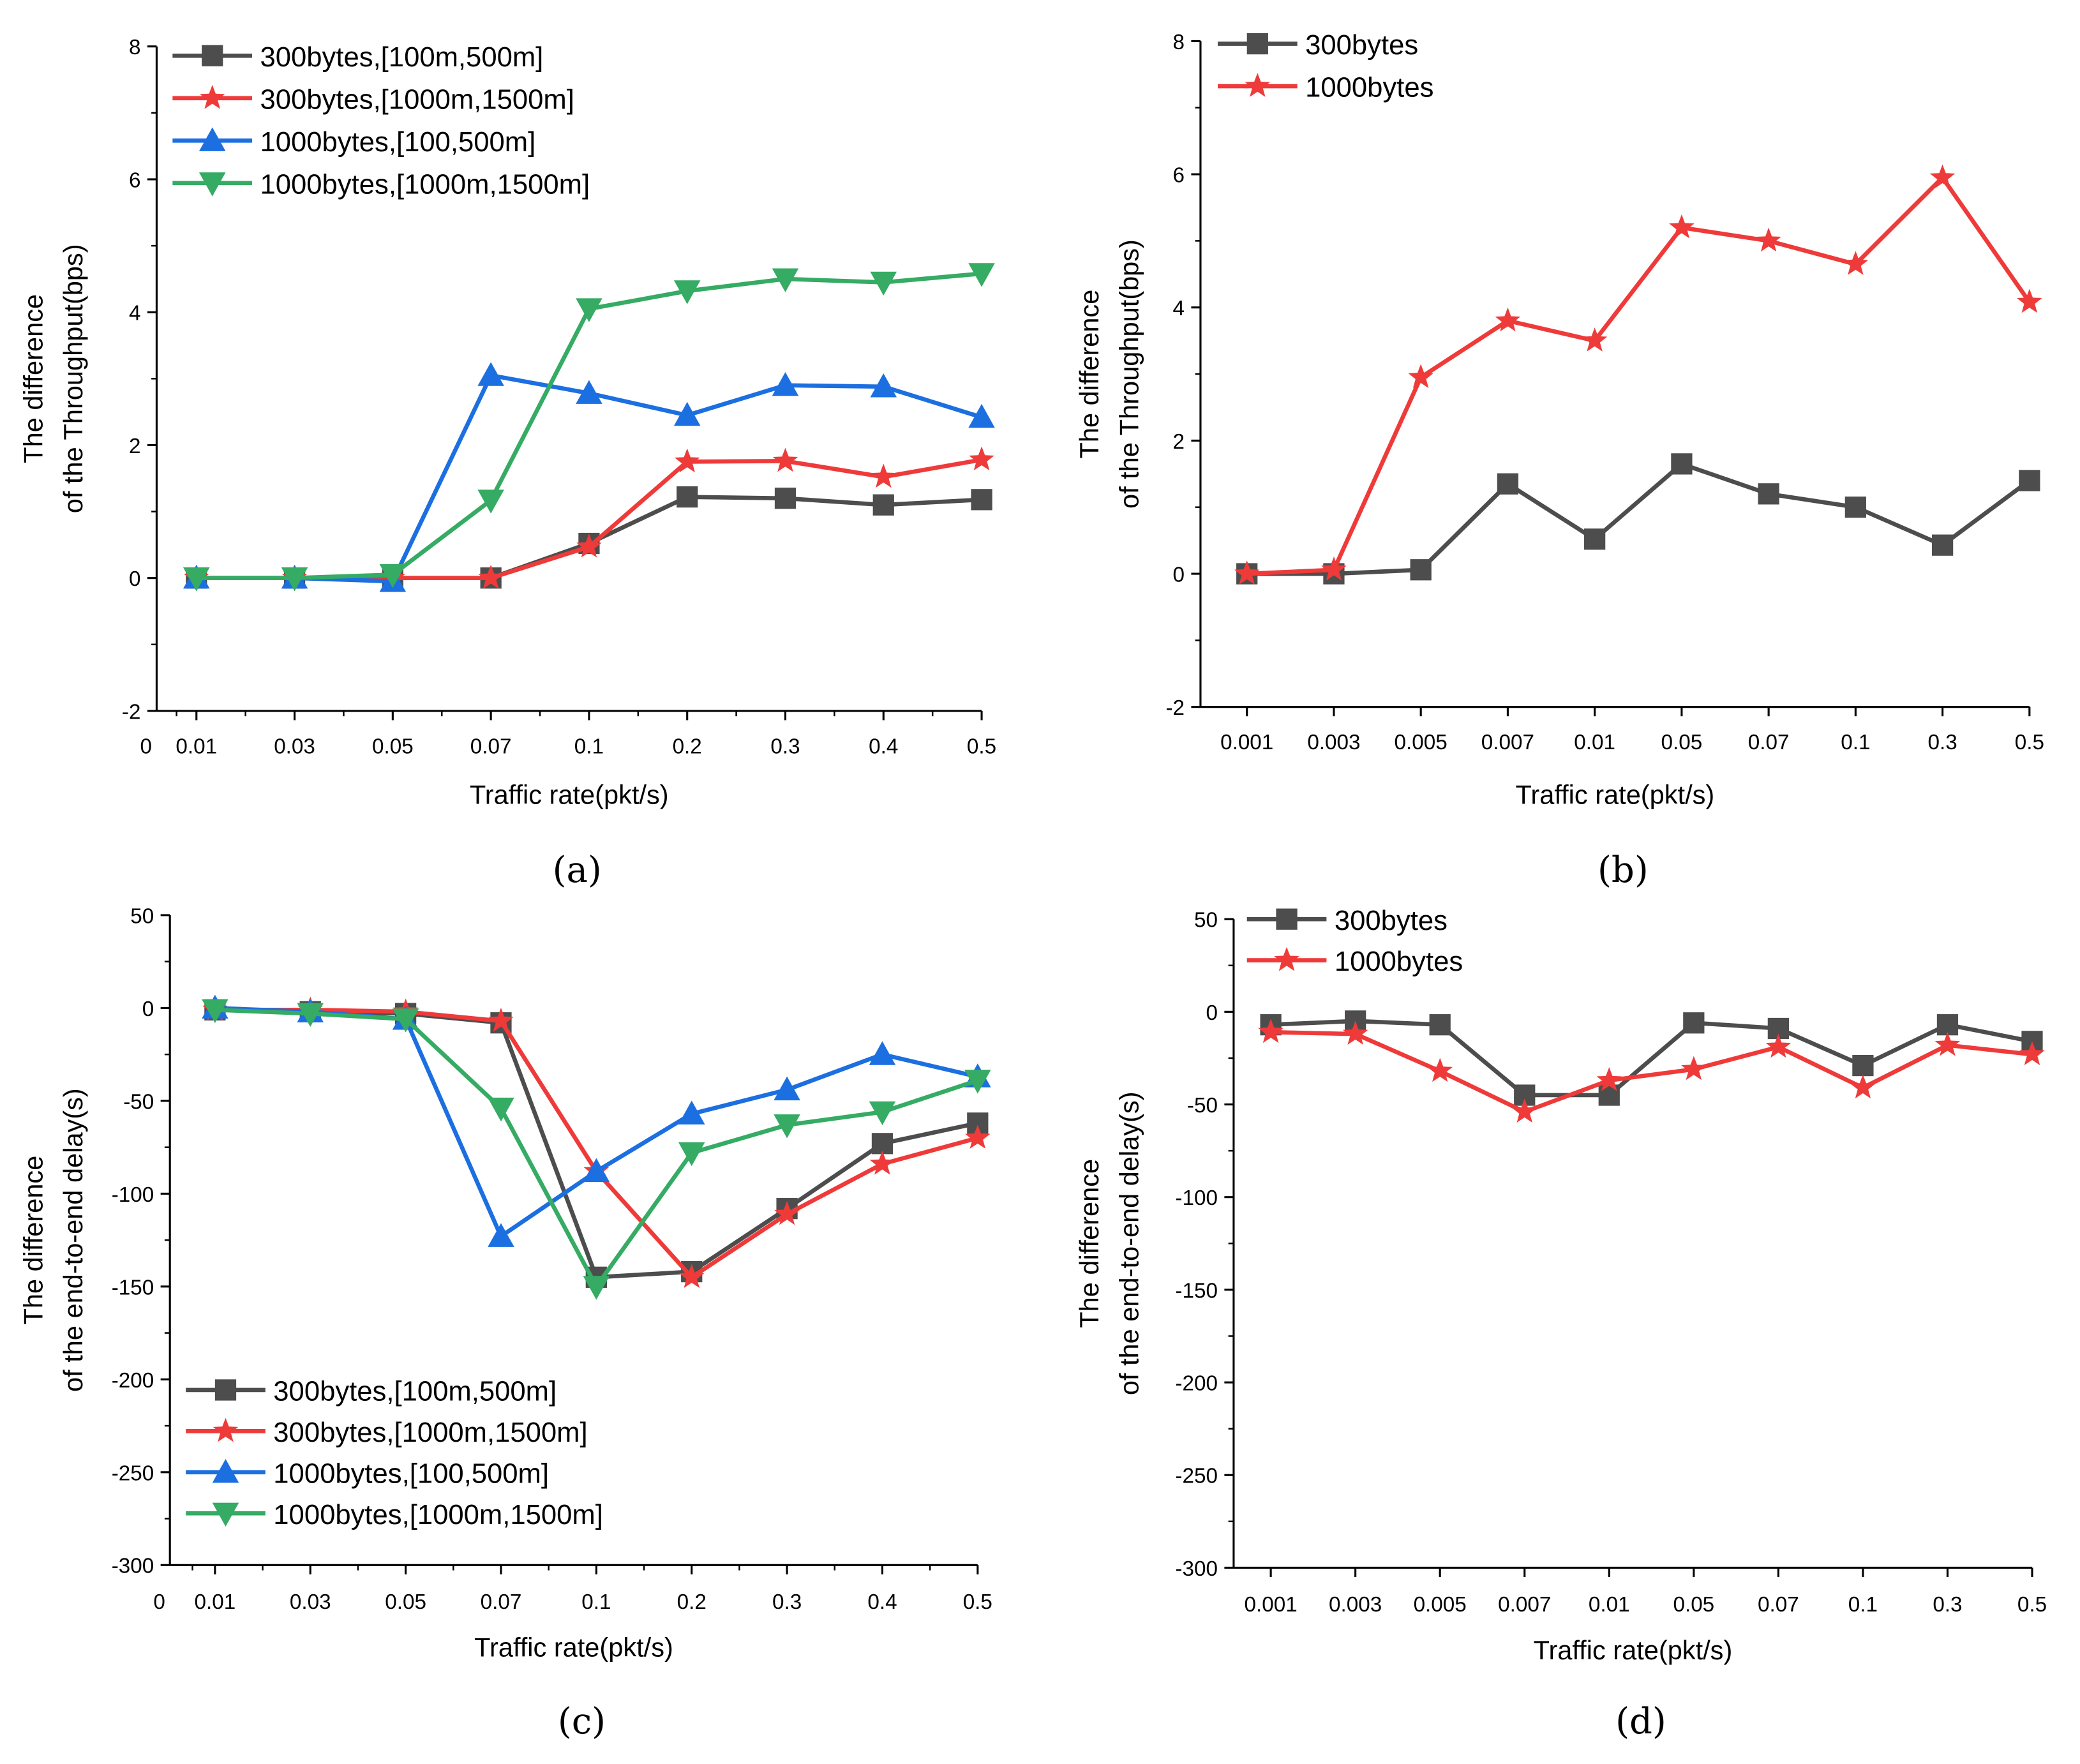 Image resolution: width=2080 pixels, height=1764 pixels. What do you see at coordinates (1129, 1243) in the screenshot?
I see `y-axis-label: of the end-to-end delay(s)` at bounding box center [1129, 1243].